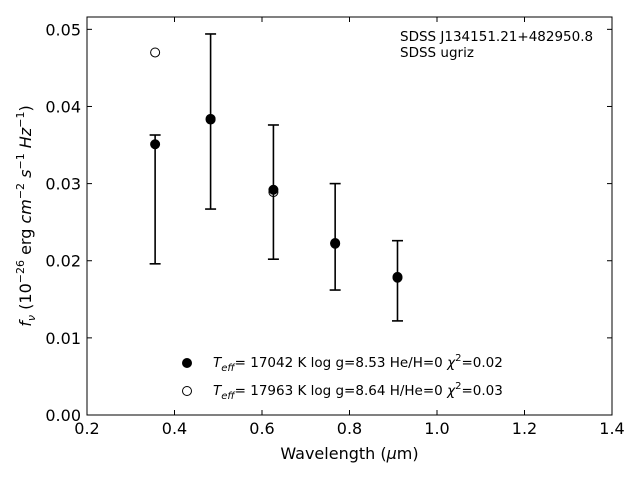 The width and height of the screenshot is (640, 480). What do you see at coordinates (63, 184) in the screenshot?
I see `y-tick-label: 0.03` at bounding box center [63, 184].